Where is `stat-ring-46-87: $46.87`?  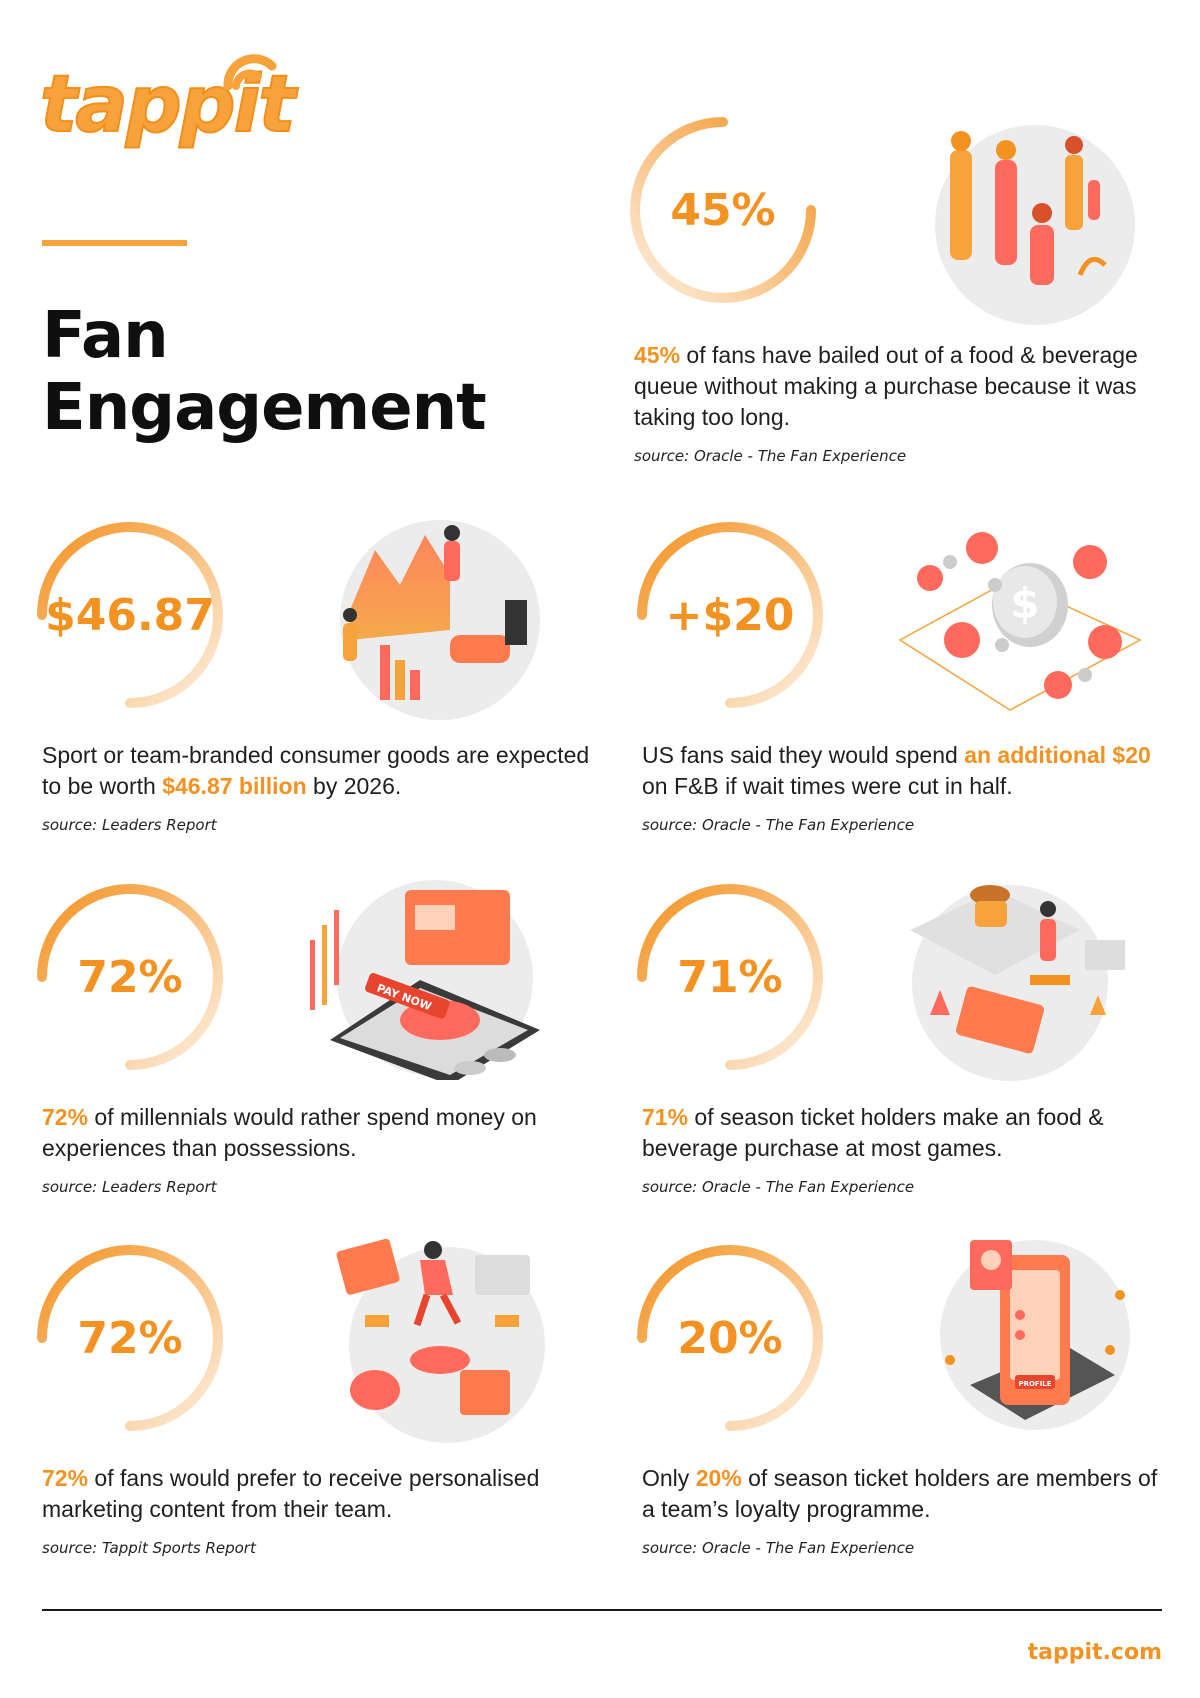
stat-ring-46-87: $46.87 is located at coordinates (130, 615).